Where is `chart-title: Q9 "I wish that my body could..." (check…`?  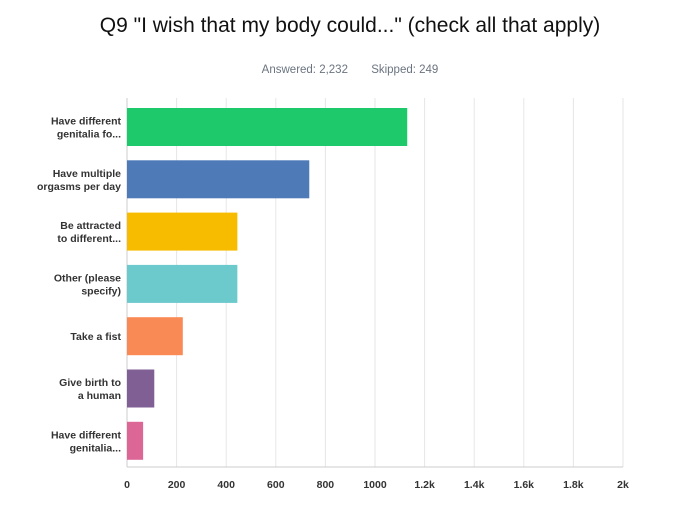
chart-title: Q9 "I wish that my body could..." (check… is located at coordinates (350, 25).